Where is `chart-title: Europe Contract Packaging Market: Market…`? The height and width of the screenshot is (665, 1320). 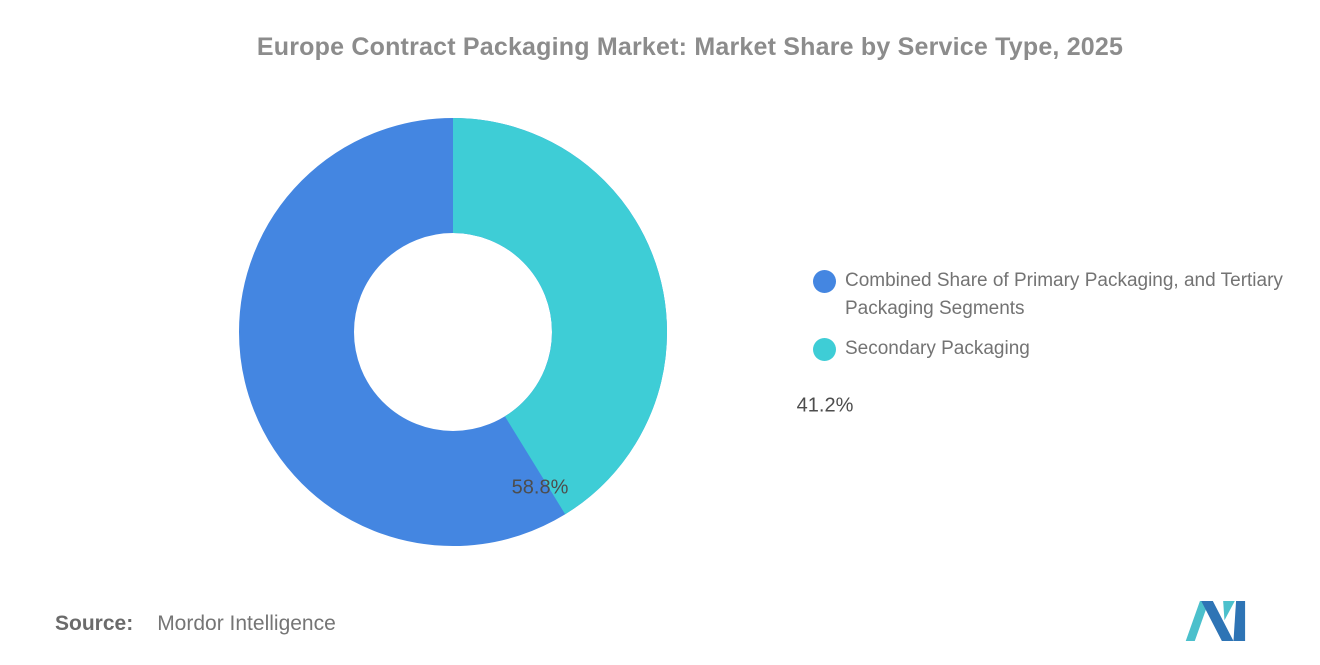
chart-title: Europe Contract Packaging Market: Market… is located at coordinates (690, 47).